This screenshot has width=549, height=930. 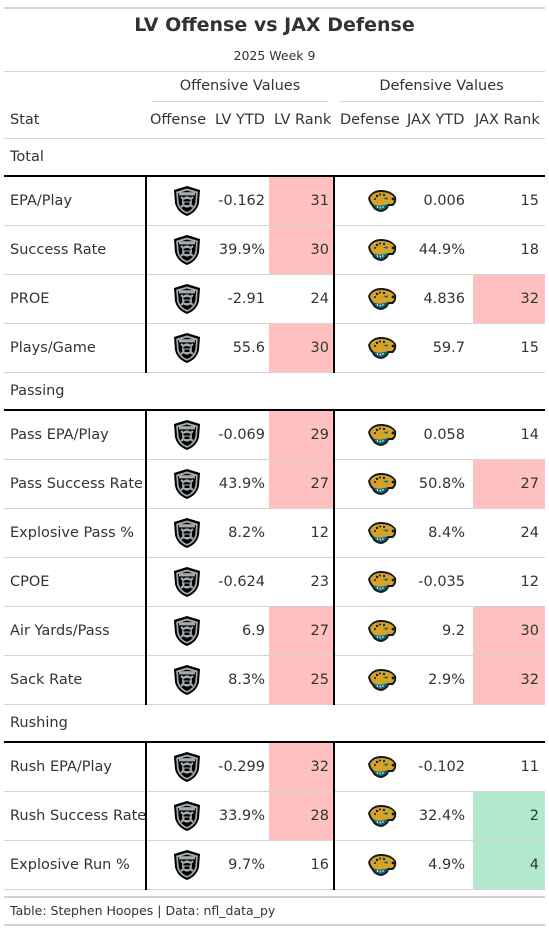 I want to click on jax-rank-value: 15, so click(x=529, y=201).